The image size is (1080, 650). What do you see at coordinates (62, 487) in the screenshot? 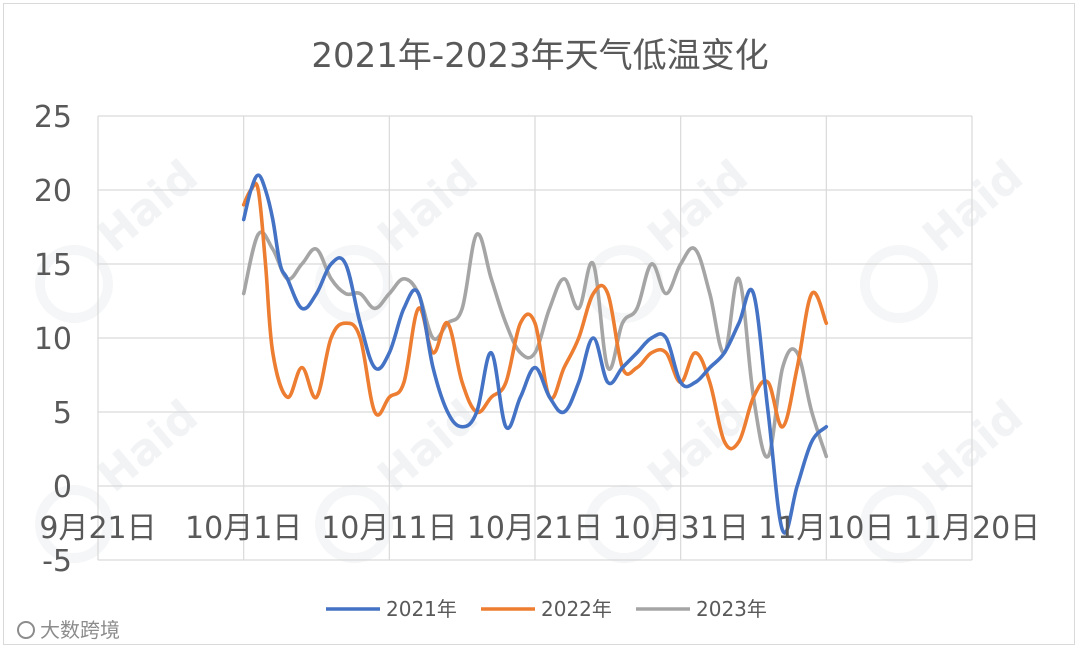
I see `y-tick-label: 0` at bounding box center [62, 487].